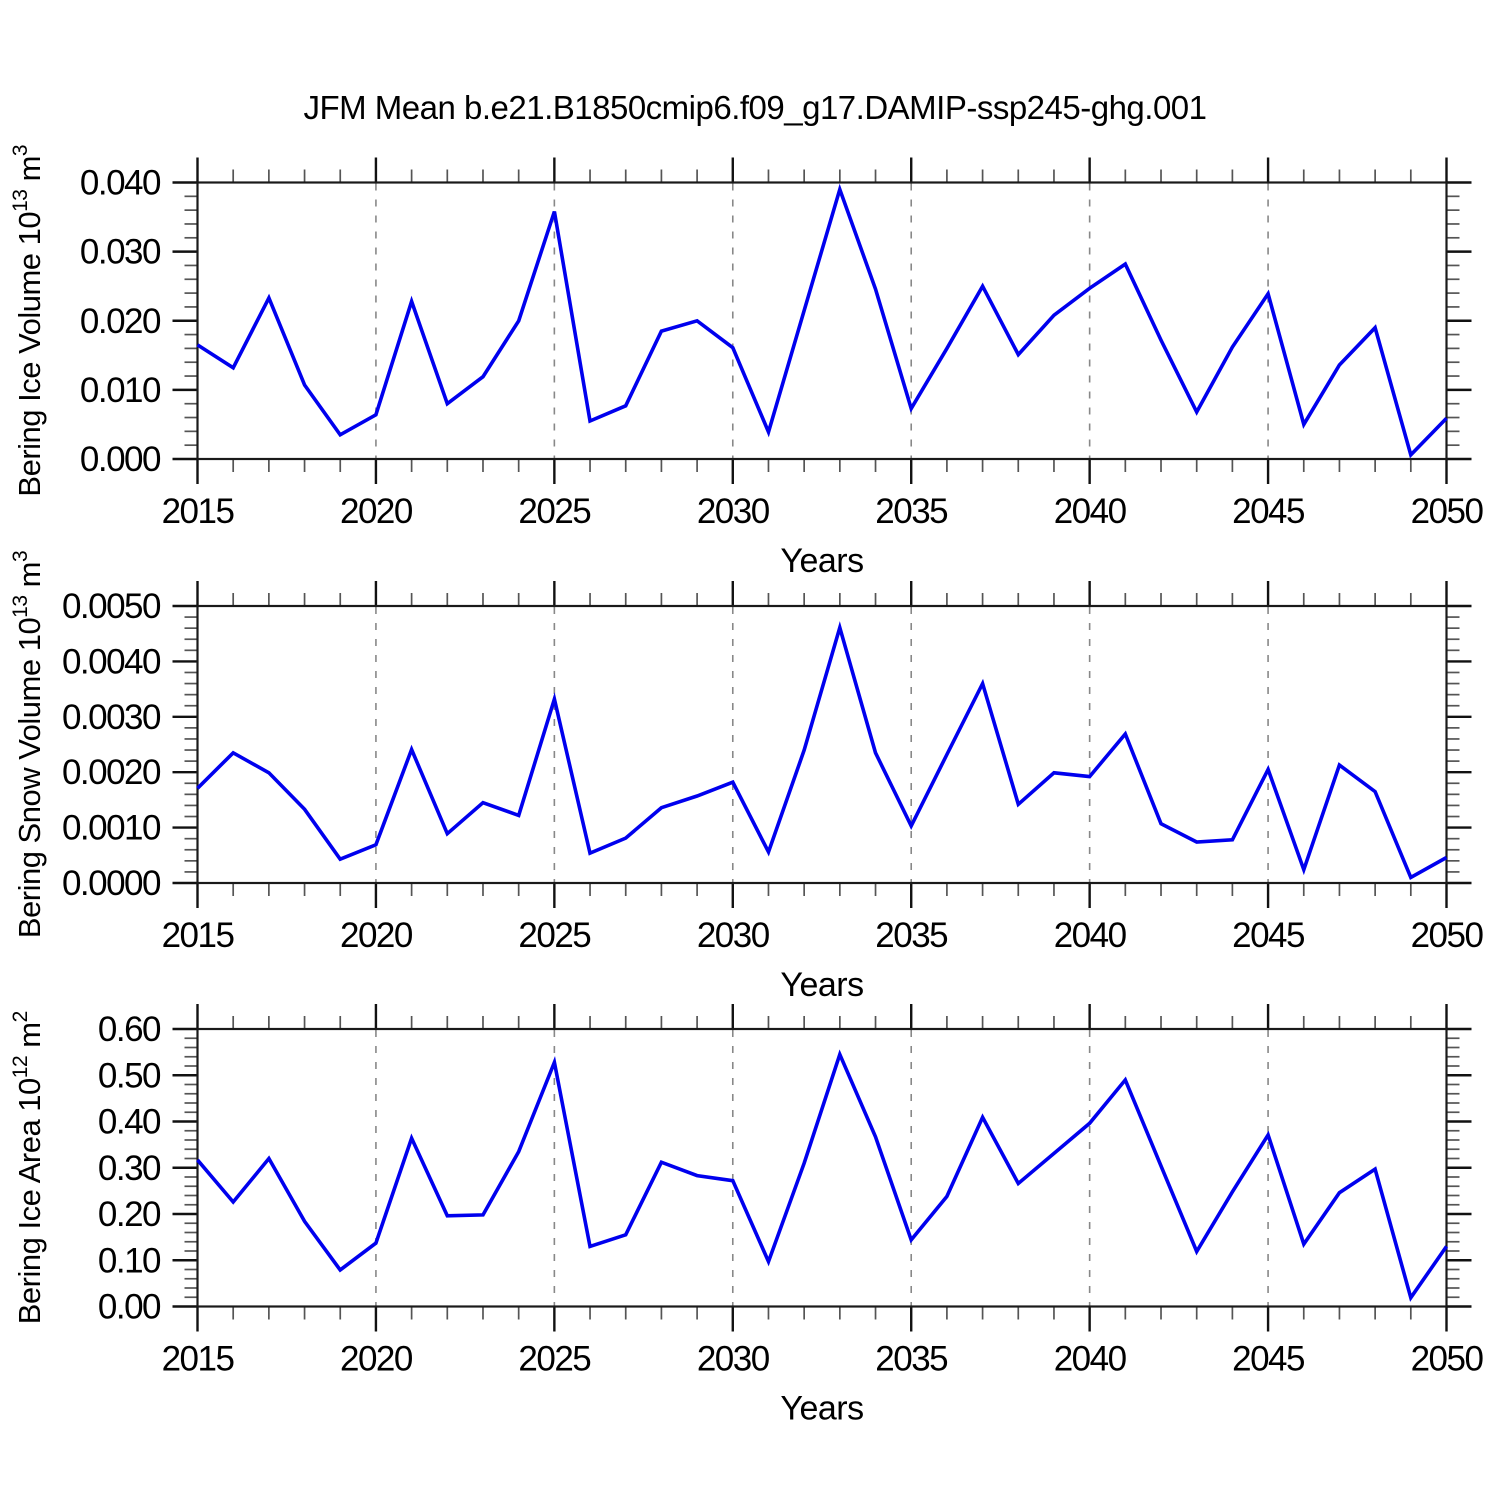 The width and height of the screenshot is (1500, 1505). I want to click on y-tick-label: 0.10, so click(129, 1260).